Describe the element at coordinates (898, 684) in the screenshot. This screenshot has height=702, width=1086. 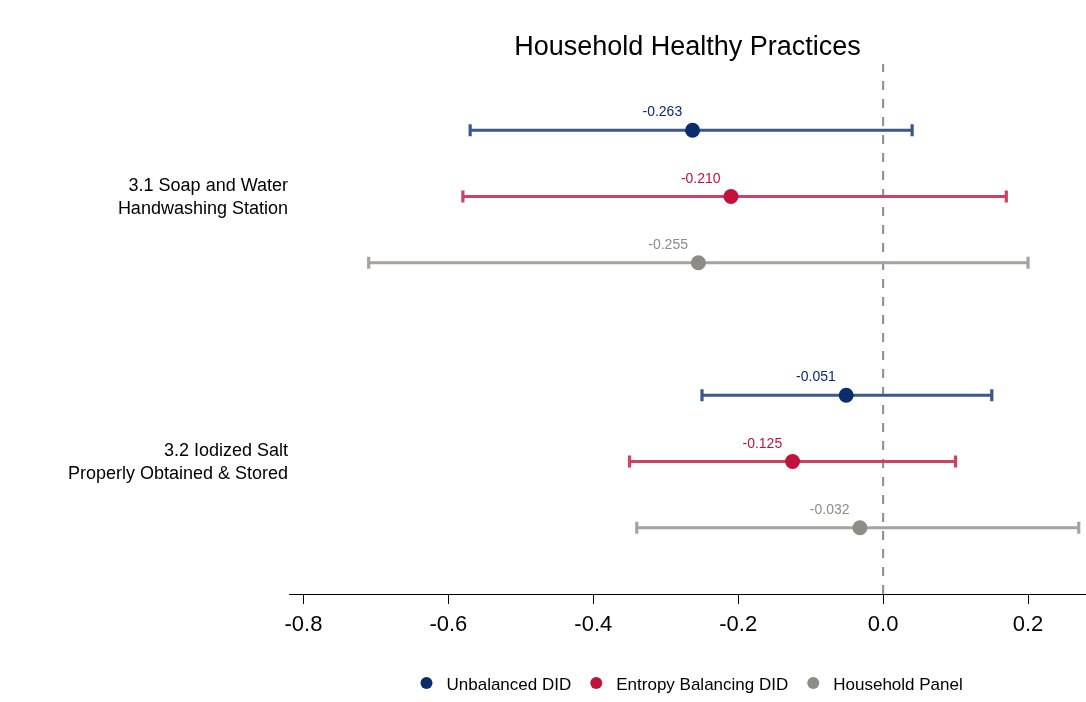
I see `legend-label: Household Panel` at that location.